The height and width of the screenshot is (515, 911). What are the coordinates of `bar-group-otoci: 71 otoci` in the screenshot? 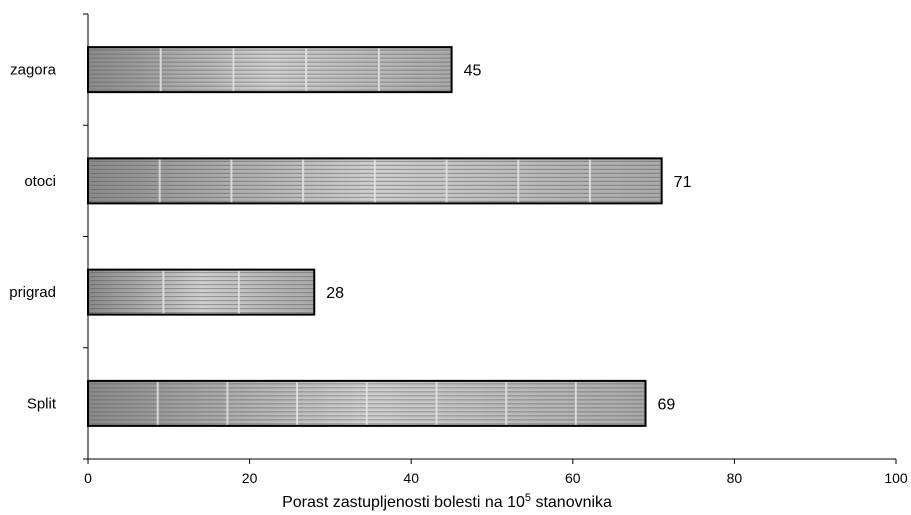 It's located at (358, 181).